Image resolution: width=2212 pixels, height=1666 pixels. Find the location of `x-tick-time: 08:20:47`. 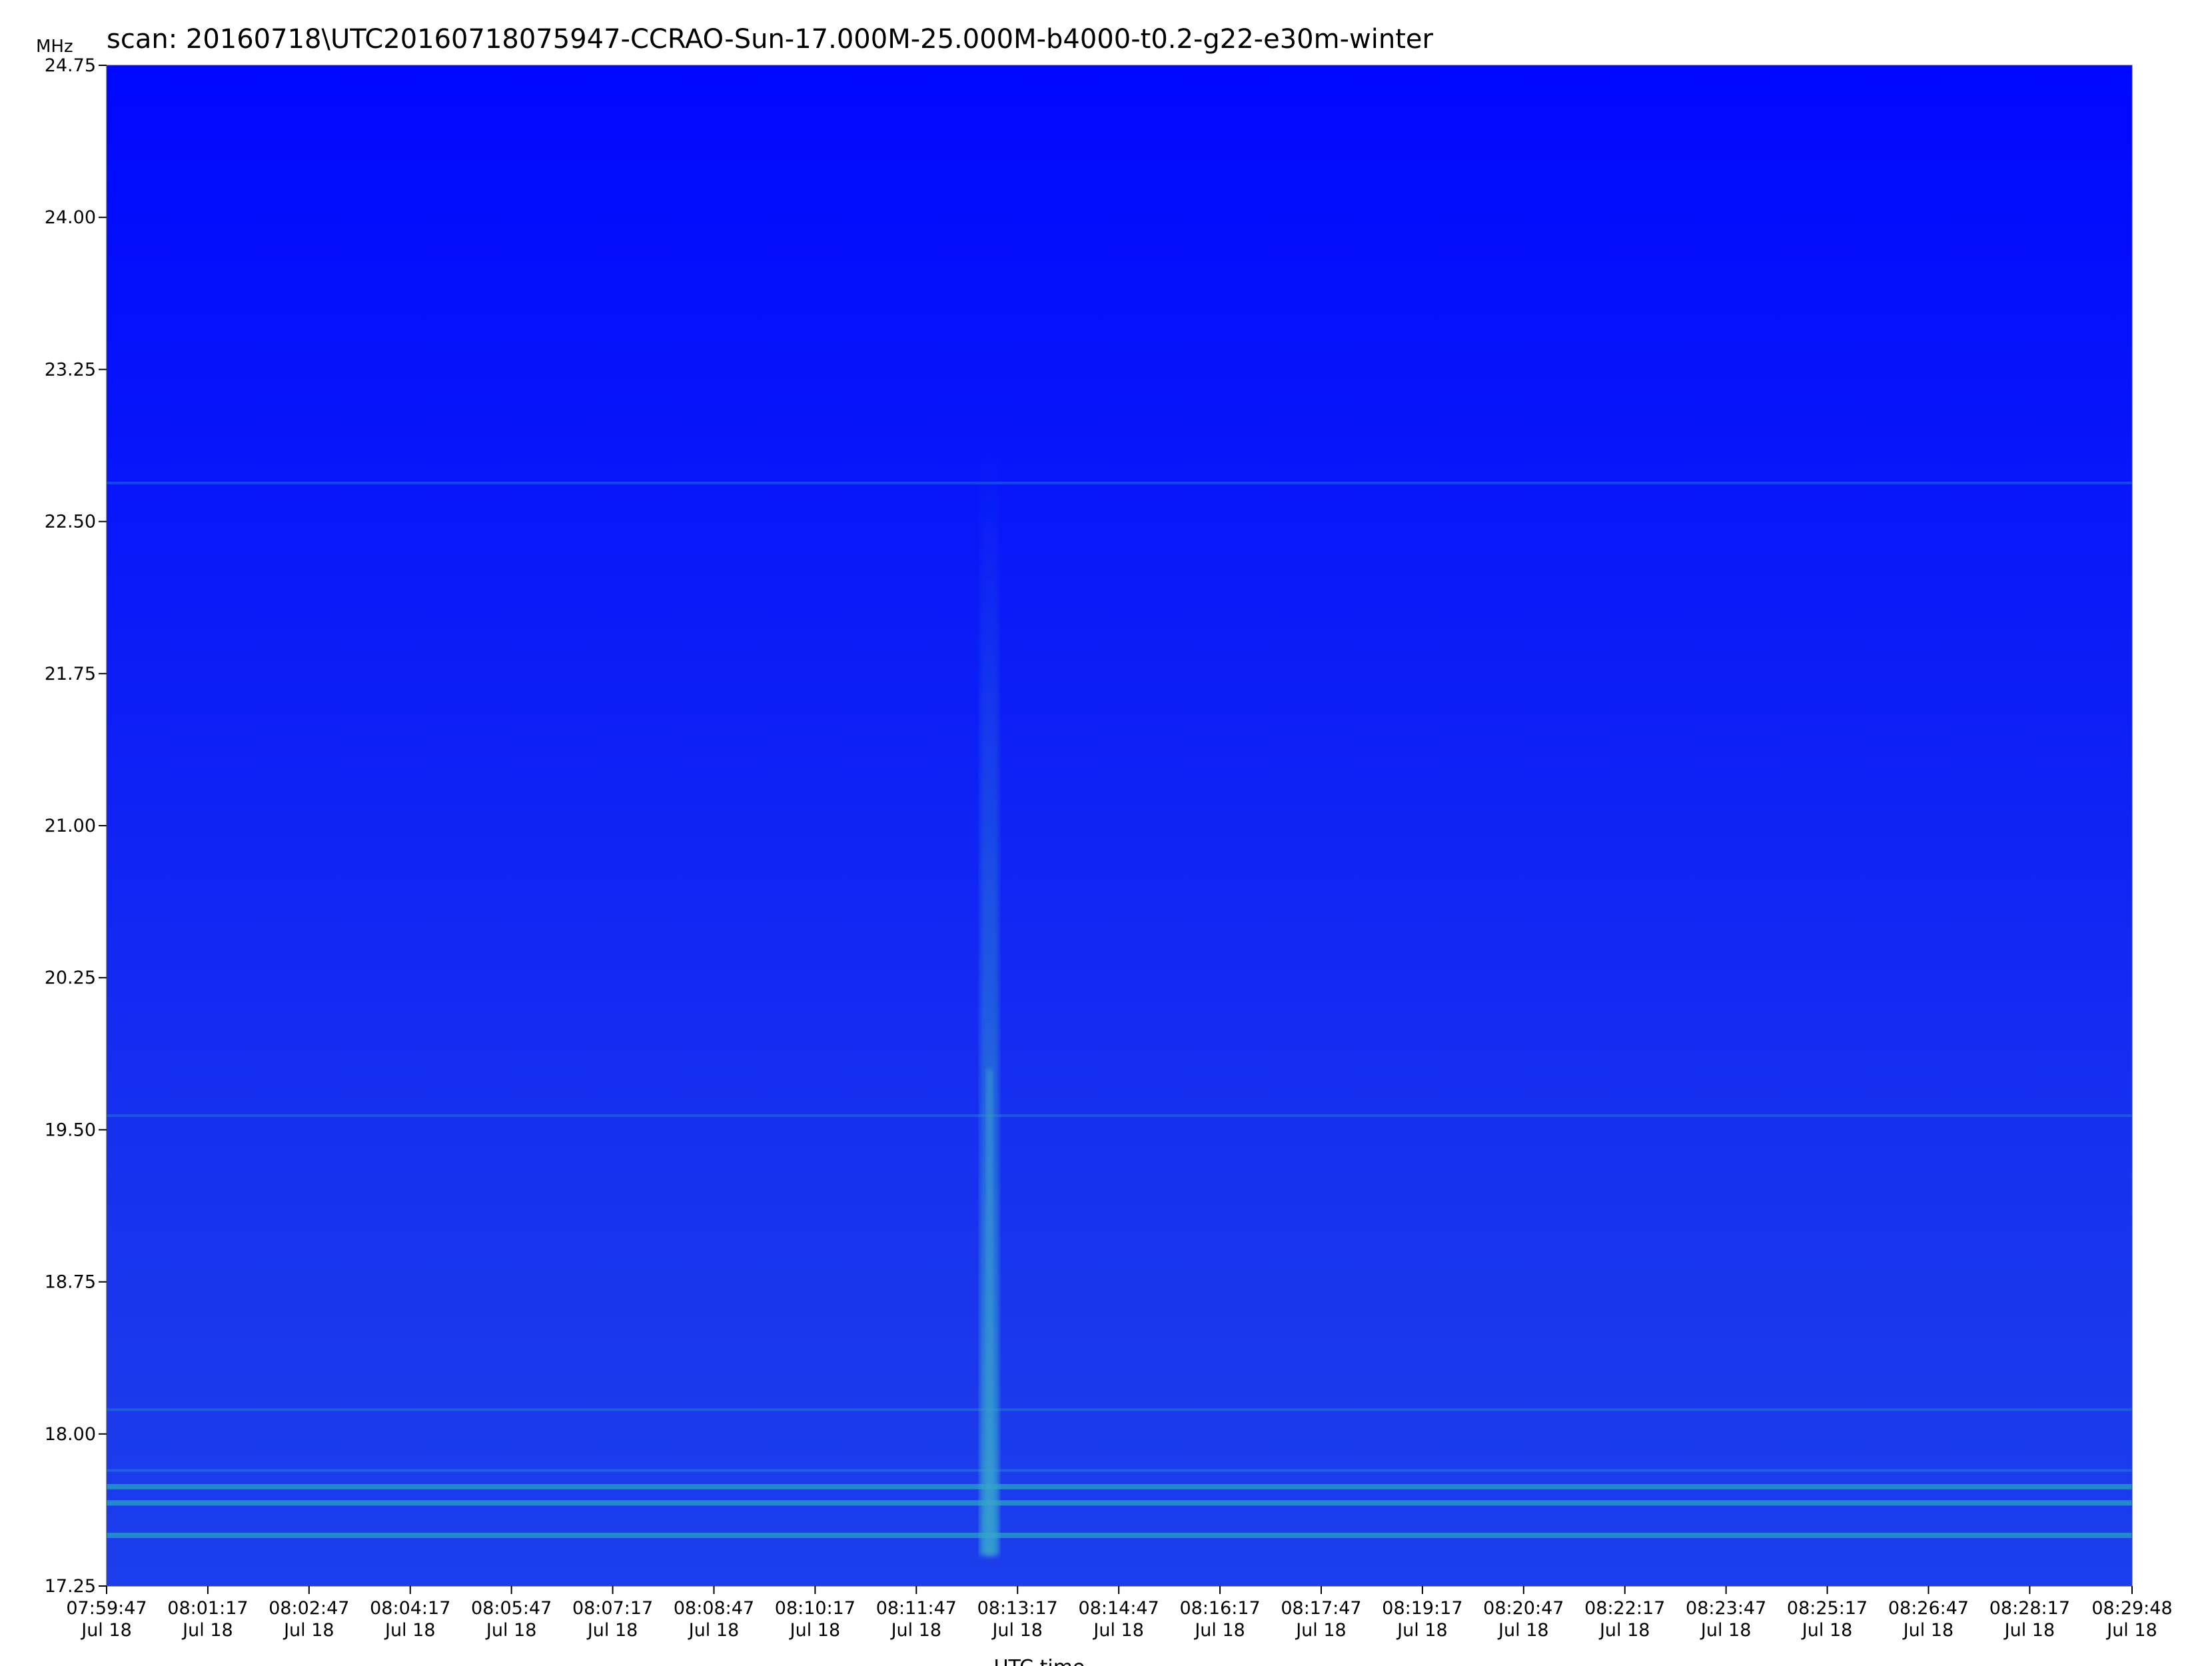

x-tick-time: 08:20:47 is located at coordinates (1523, 1608).